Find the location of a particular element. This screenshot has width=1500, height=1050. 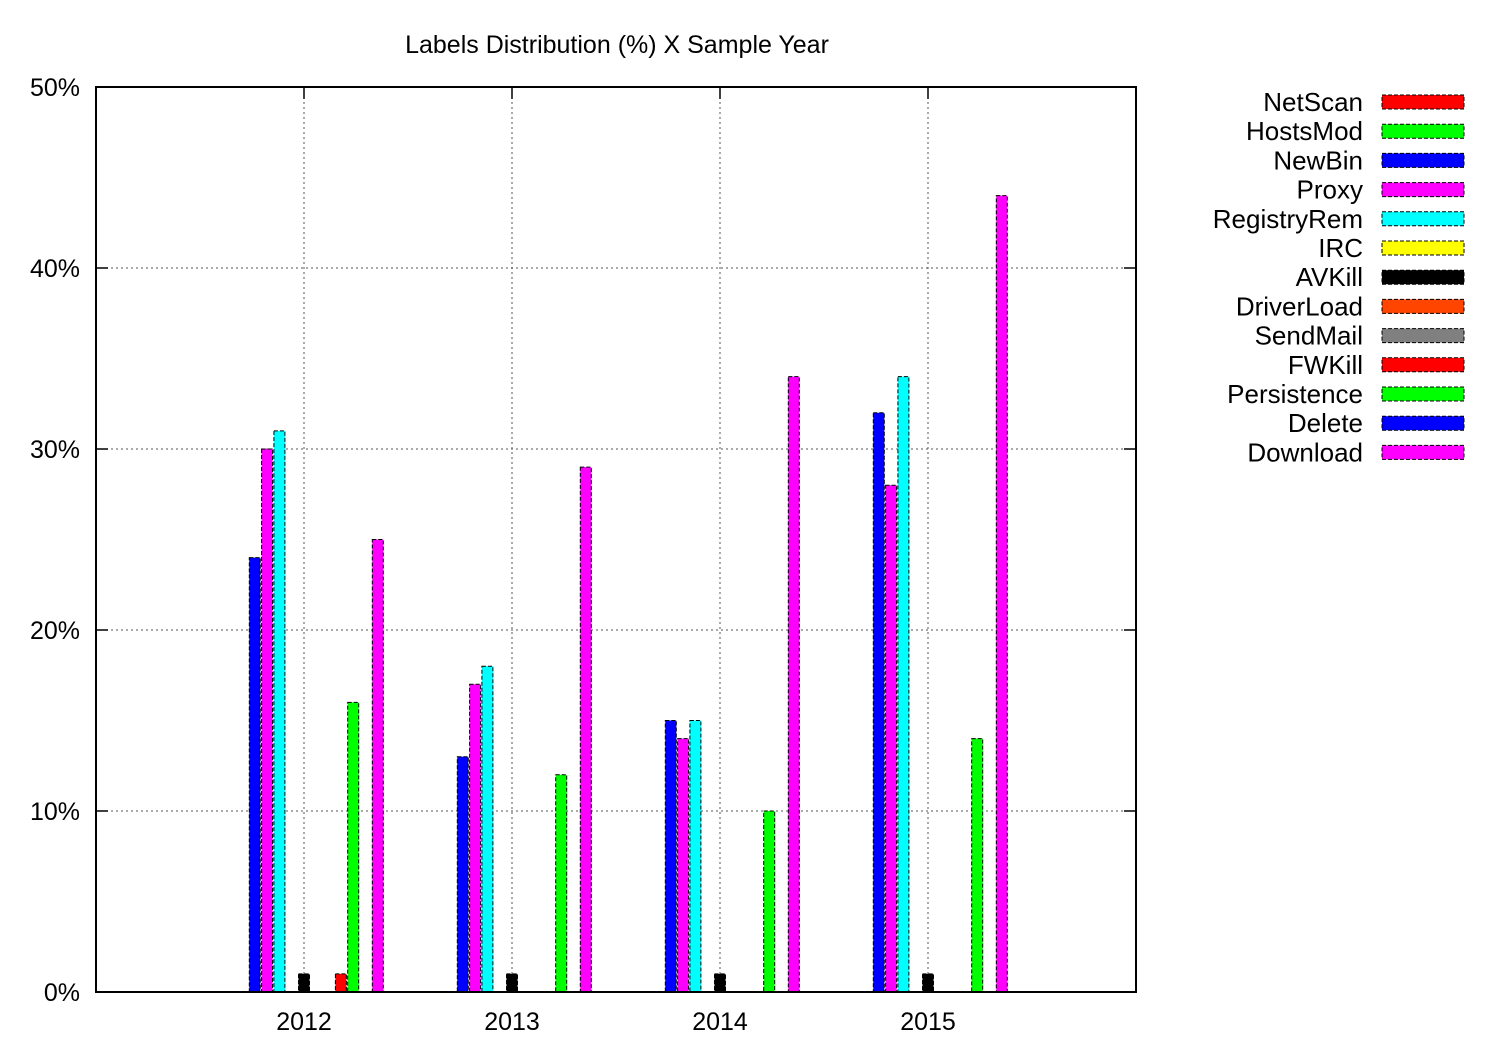

x-tick-label: 2013 is located at coordinates (512, 1022).